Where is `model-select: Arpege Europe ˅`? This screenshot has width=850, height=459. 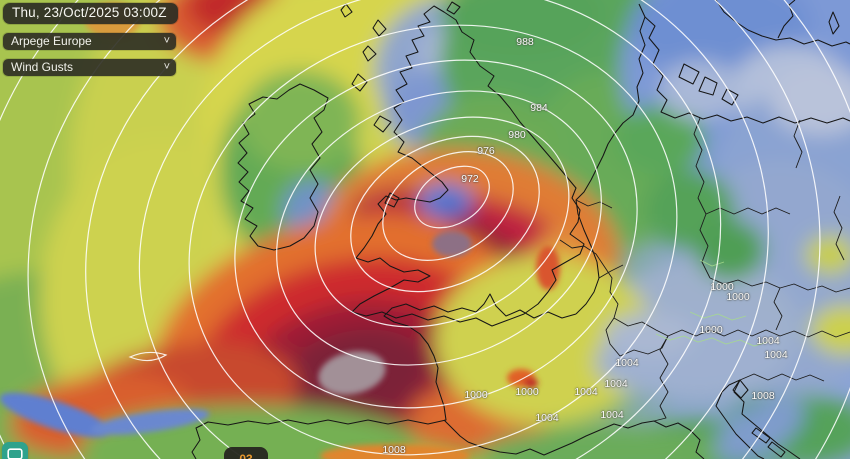 model-select: Arpege Europe ˅ is located at coordinates (89, 41).